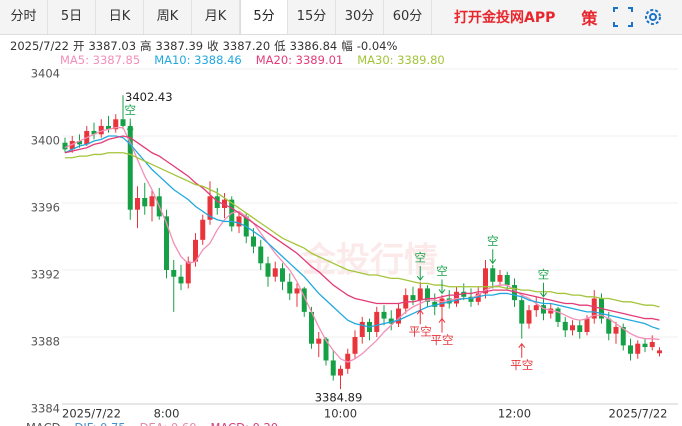 This screenshot has width=682, height=426. Describe the element at coordinates (216, 17) in the screenshot. I see `period-tab: 月K` at that location.